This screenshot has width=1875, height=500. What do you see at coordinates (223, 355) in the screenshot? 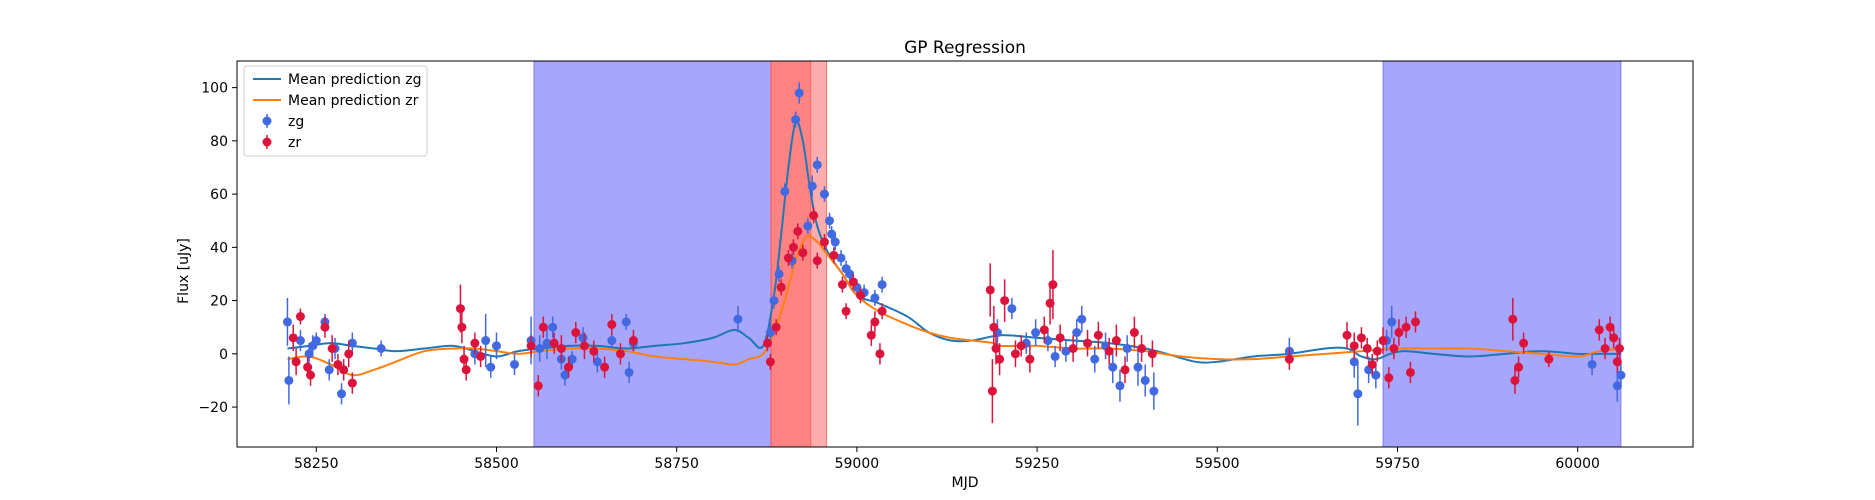
I see `y-tick-label: 0` at bounding box center [223, 355].